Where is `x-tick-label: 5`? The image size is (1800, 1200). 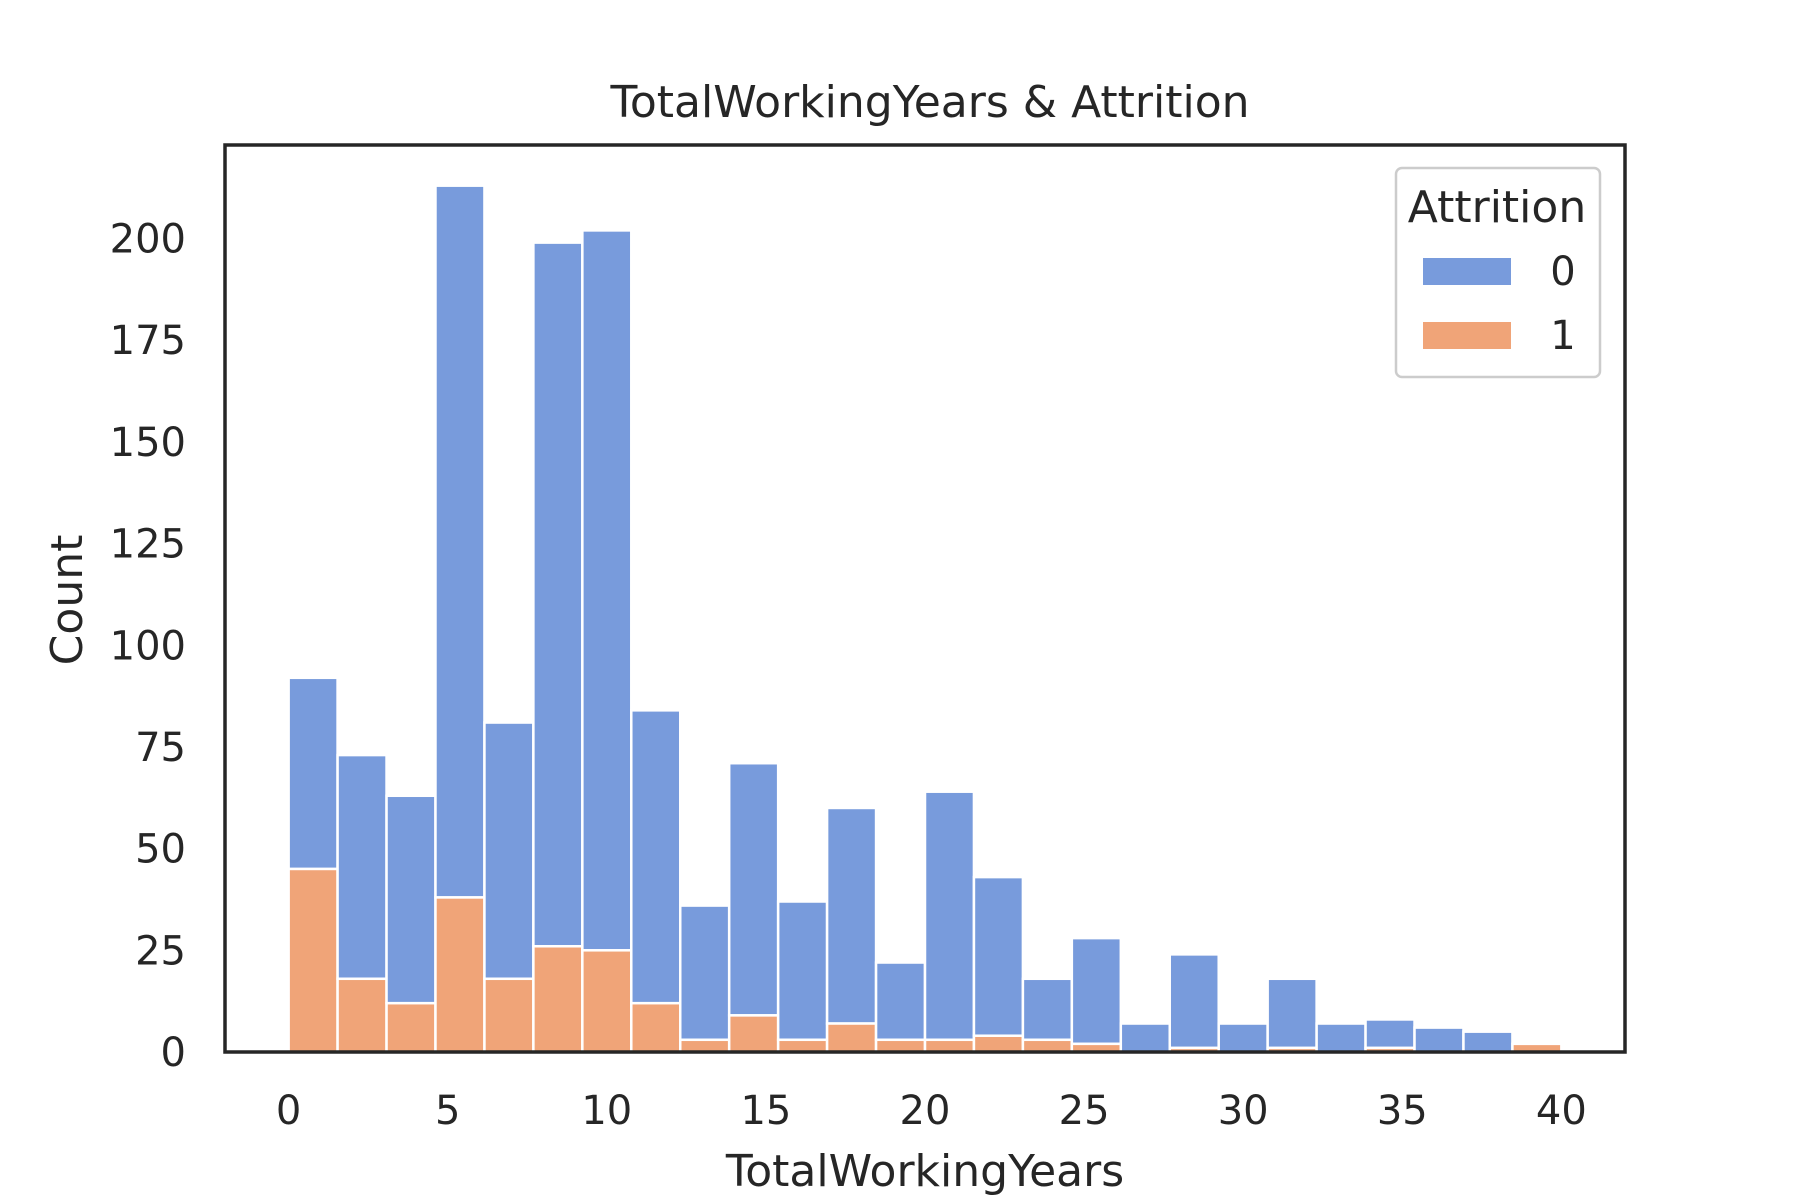
x-tick-label: 5 is located at coordinates (447, 1111).